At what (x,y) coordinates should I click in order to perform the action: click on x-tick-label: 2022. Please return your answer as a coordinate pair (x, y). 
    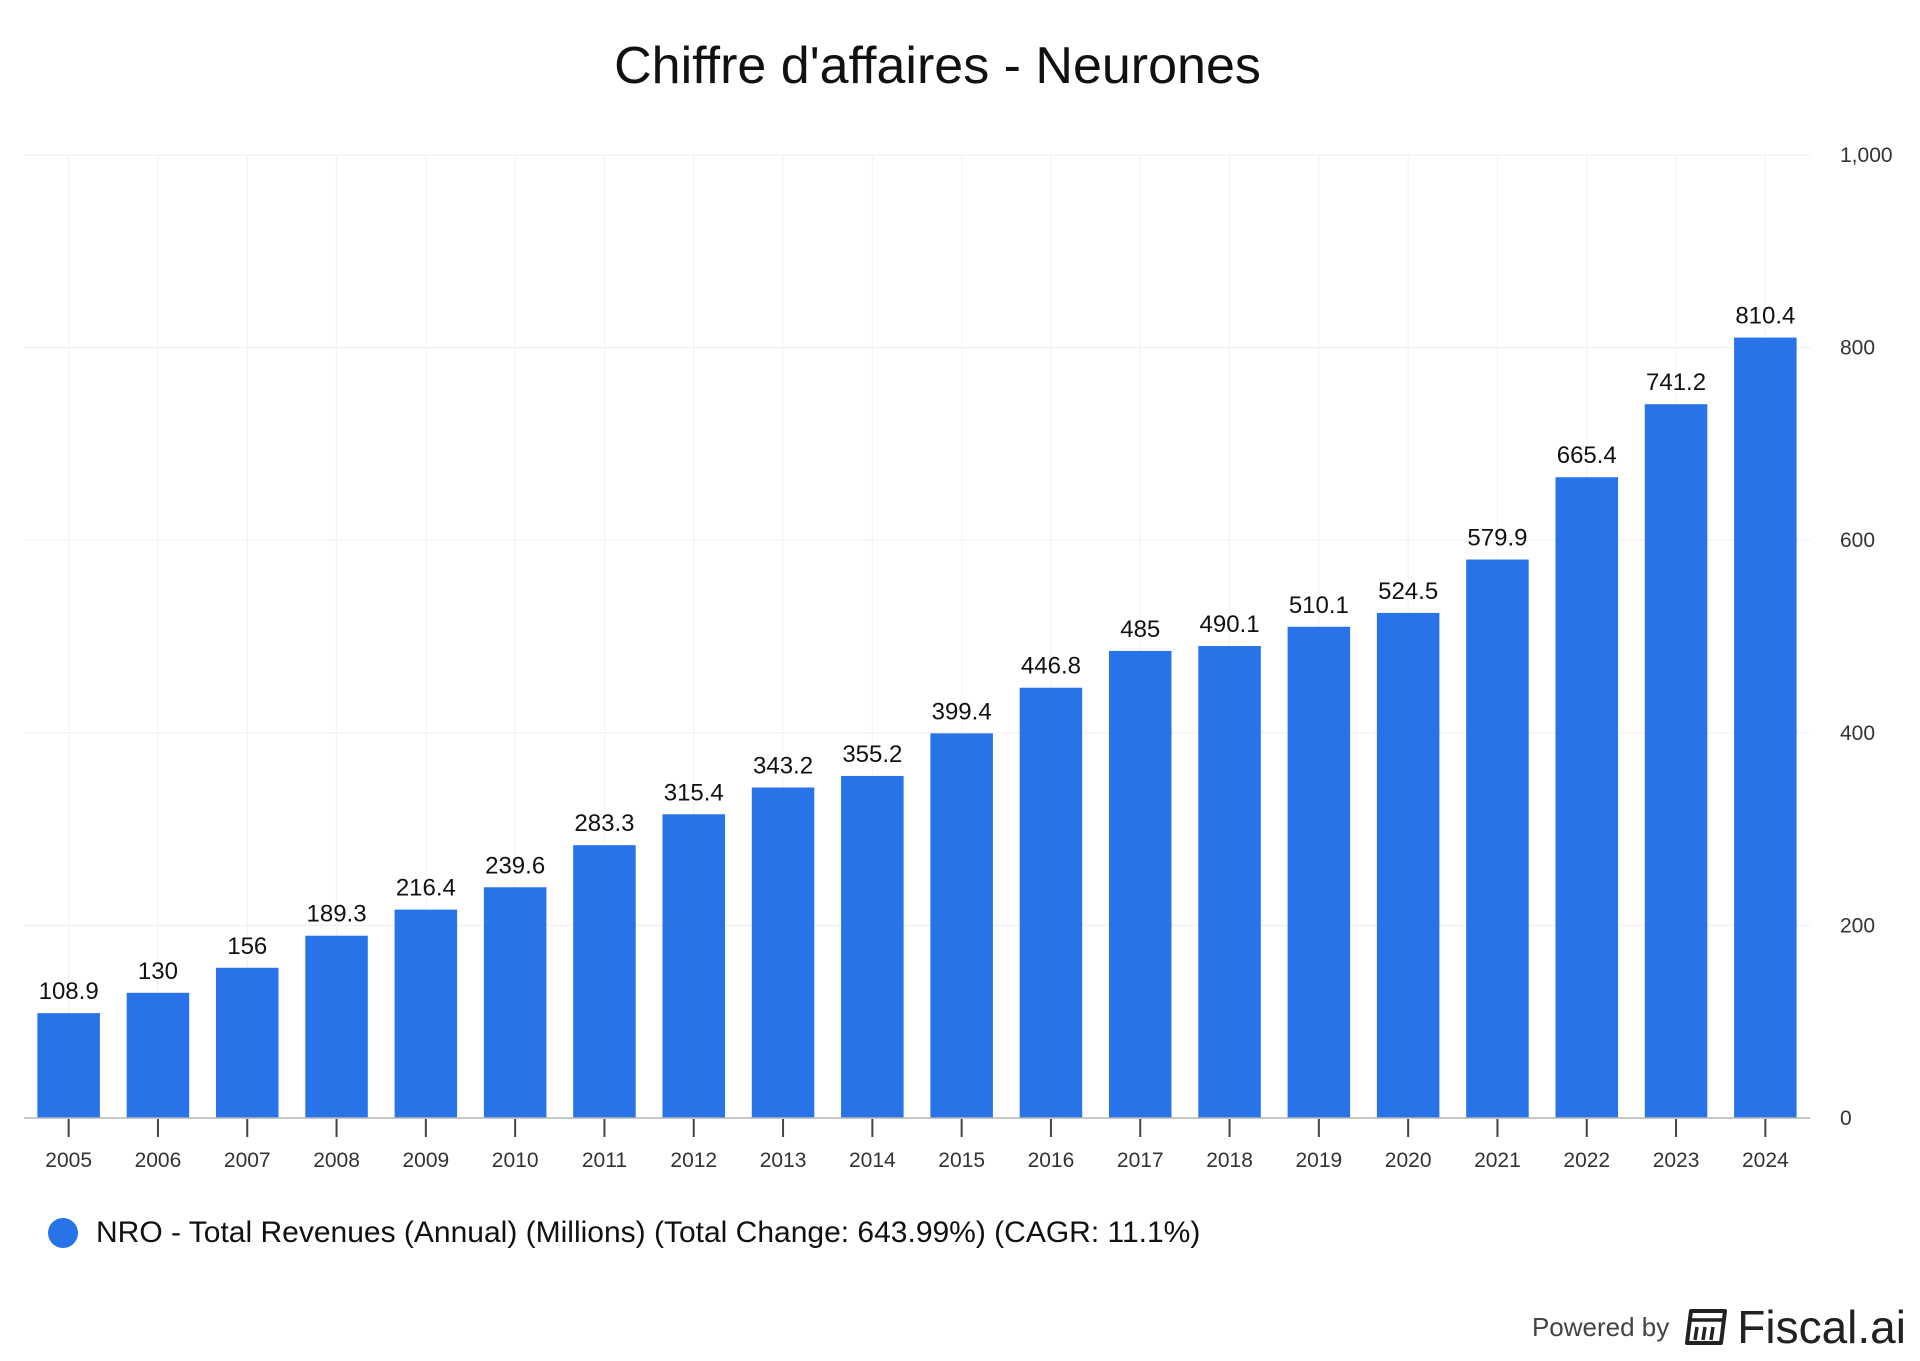
    Looking at the image, I should click on (1586, 1160).